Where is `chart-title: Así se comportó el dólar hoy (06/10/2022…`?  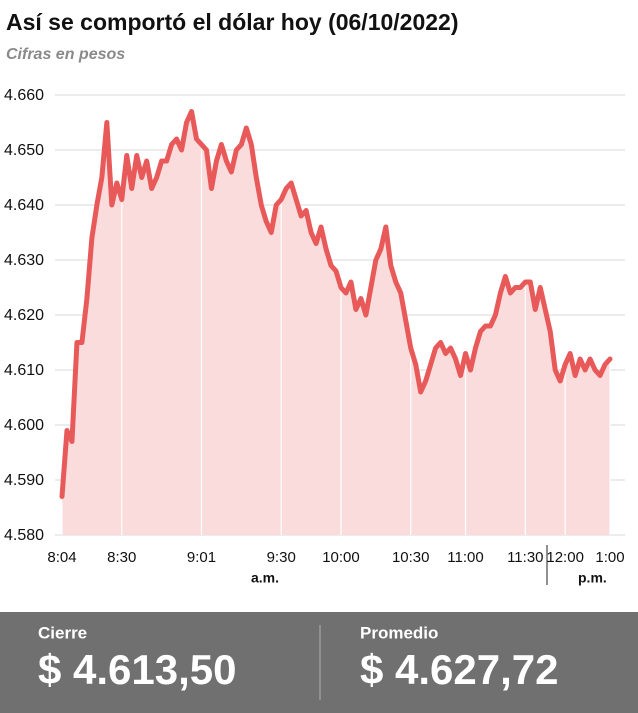 chart-title: Así se comportó el dólar hoy (06/10/2022… is located at coordinates (232, 22).